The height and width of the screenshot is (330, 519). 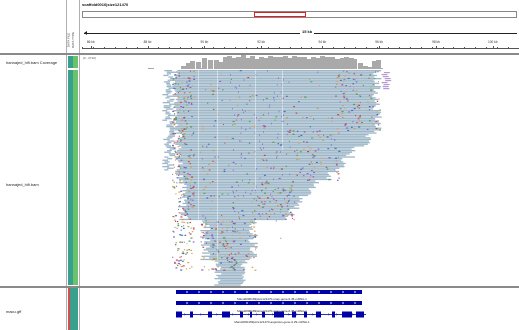 I want to click on data-panel-separator, so click(x=259, y=287).